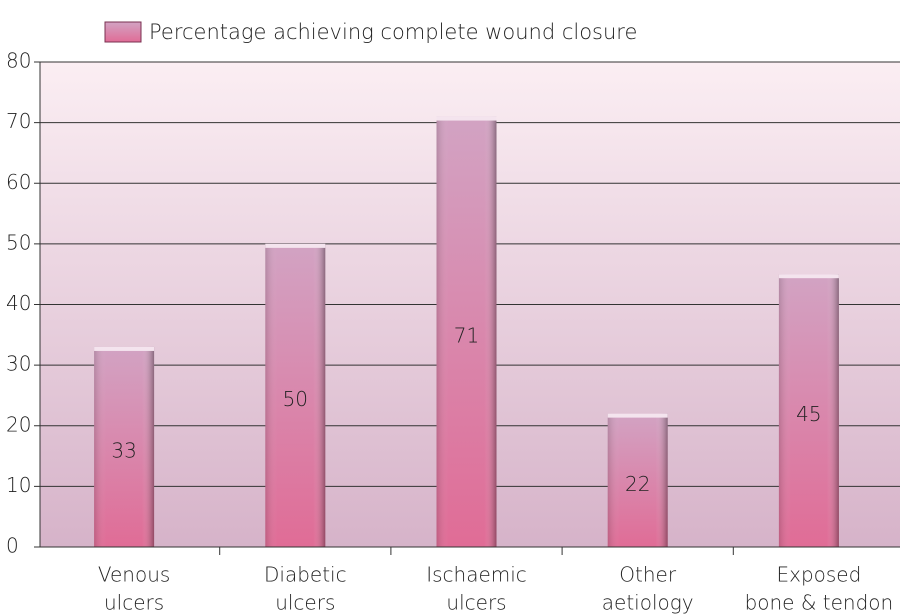 The height and width of the screenshot is (616, 901). What do you see at coordinates (123, 32) in the screenshot?
I see `legend-swatch` at bounding box center [123, 32].